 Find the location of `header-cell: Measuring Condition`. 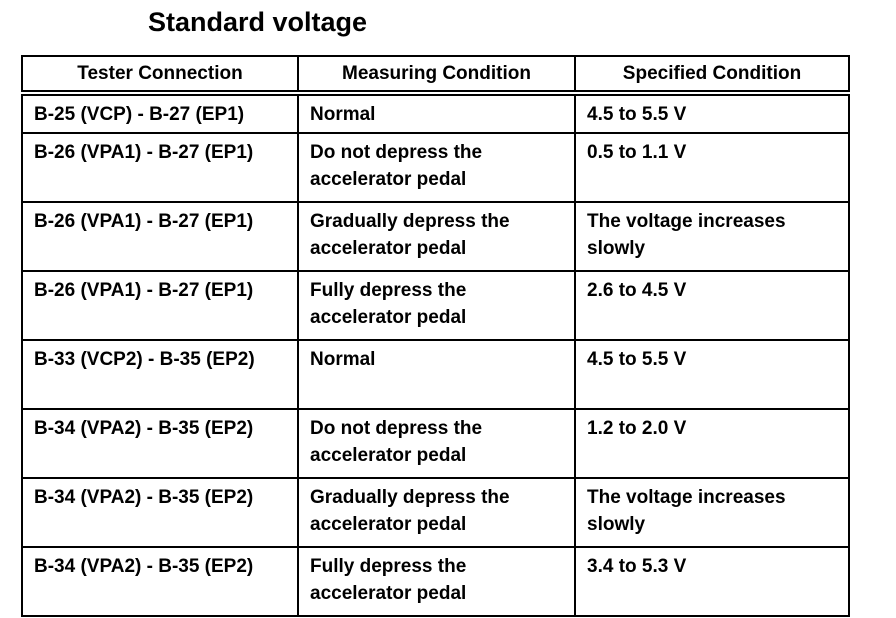

header-cell: Measuring Condition is located at coordinates (436, 75).